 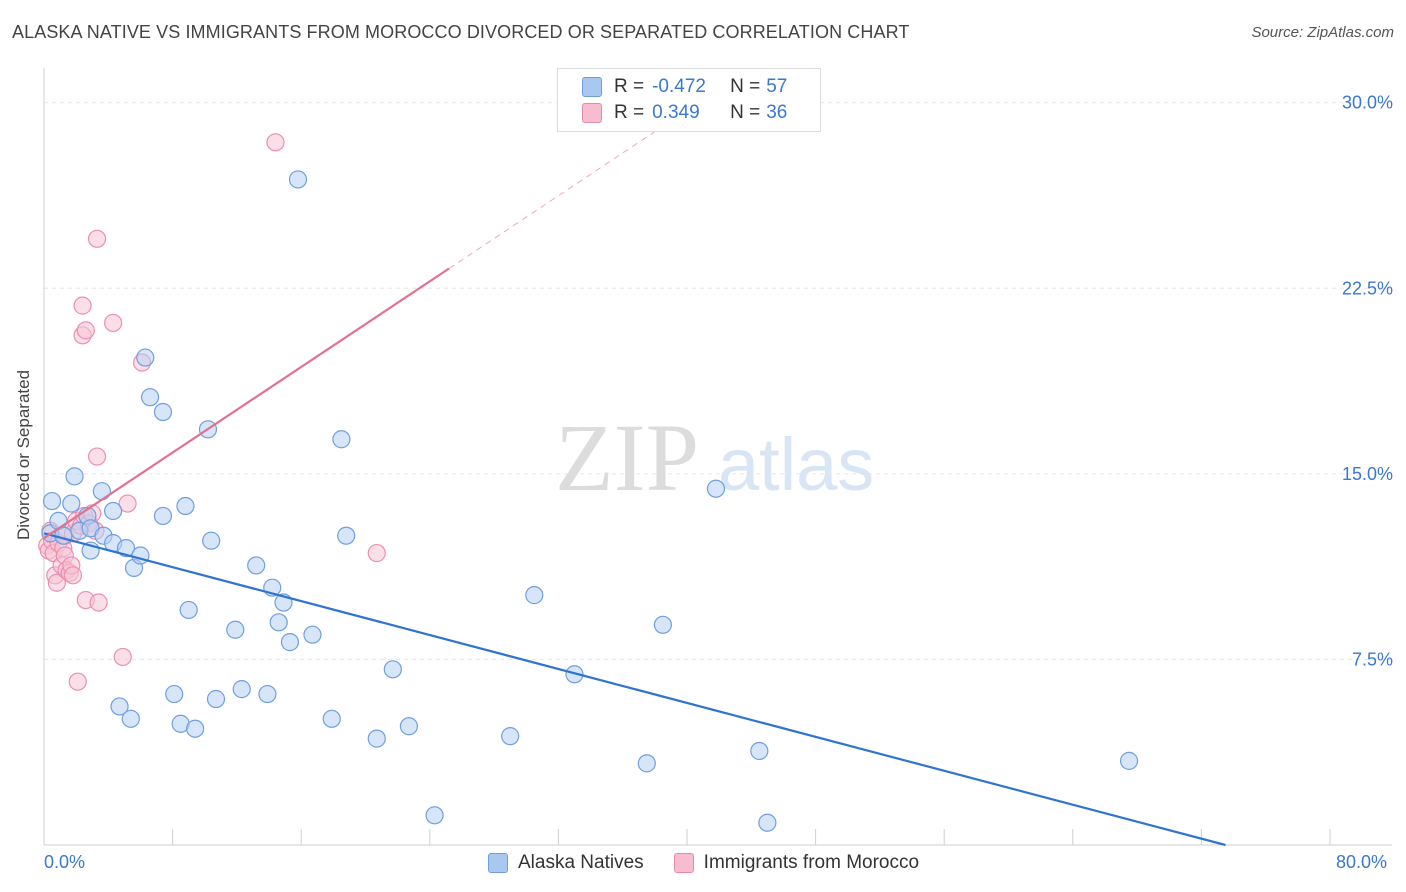 I want to click on y-tick-label: 22.5%, so click(x=1367, y=288).